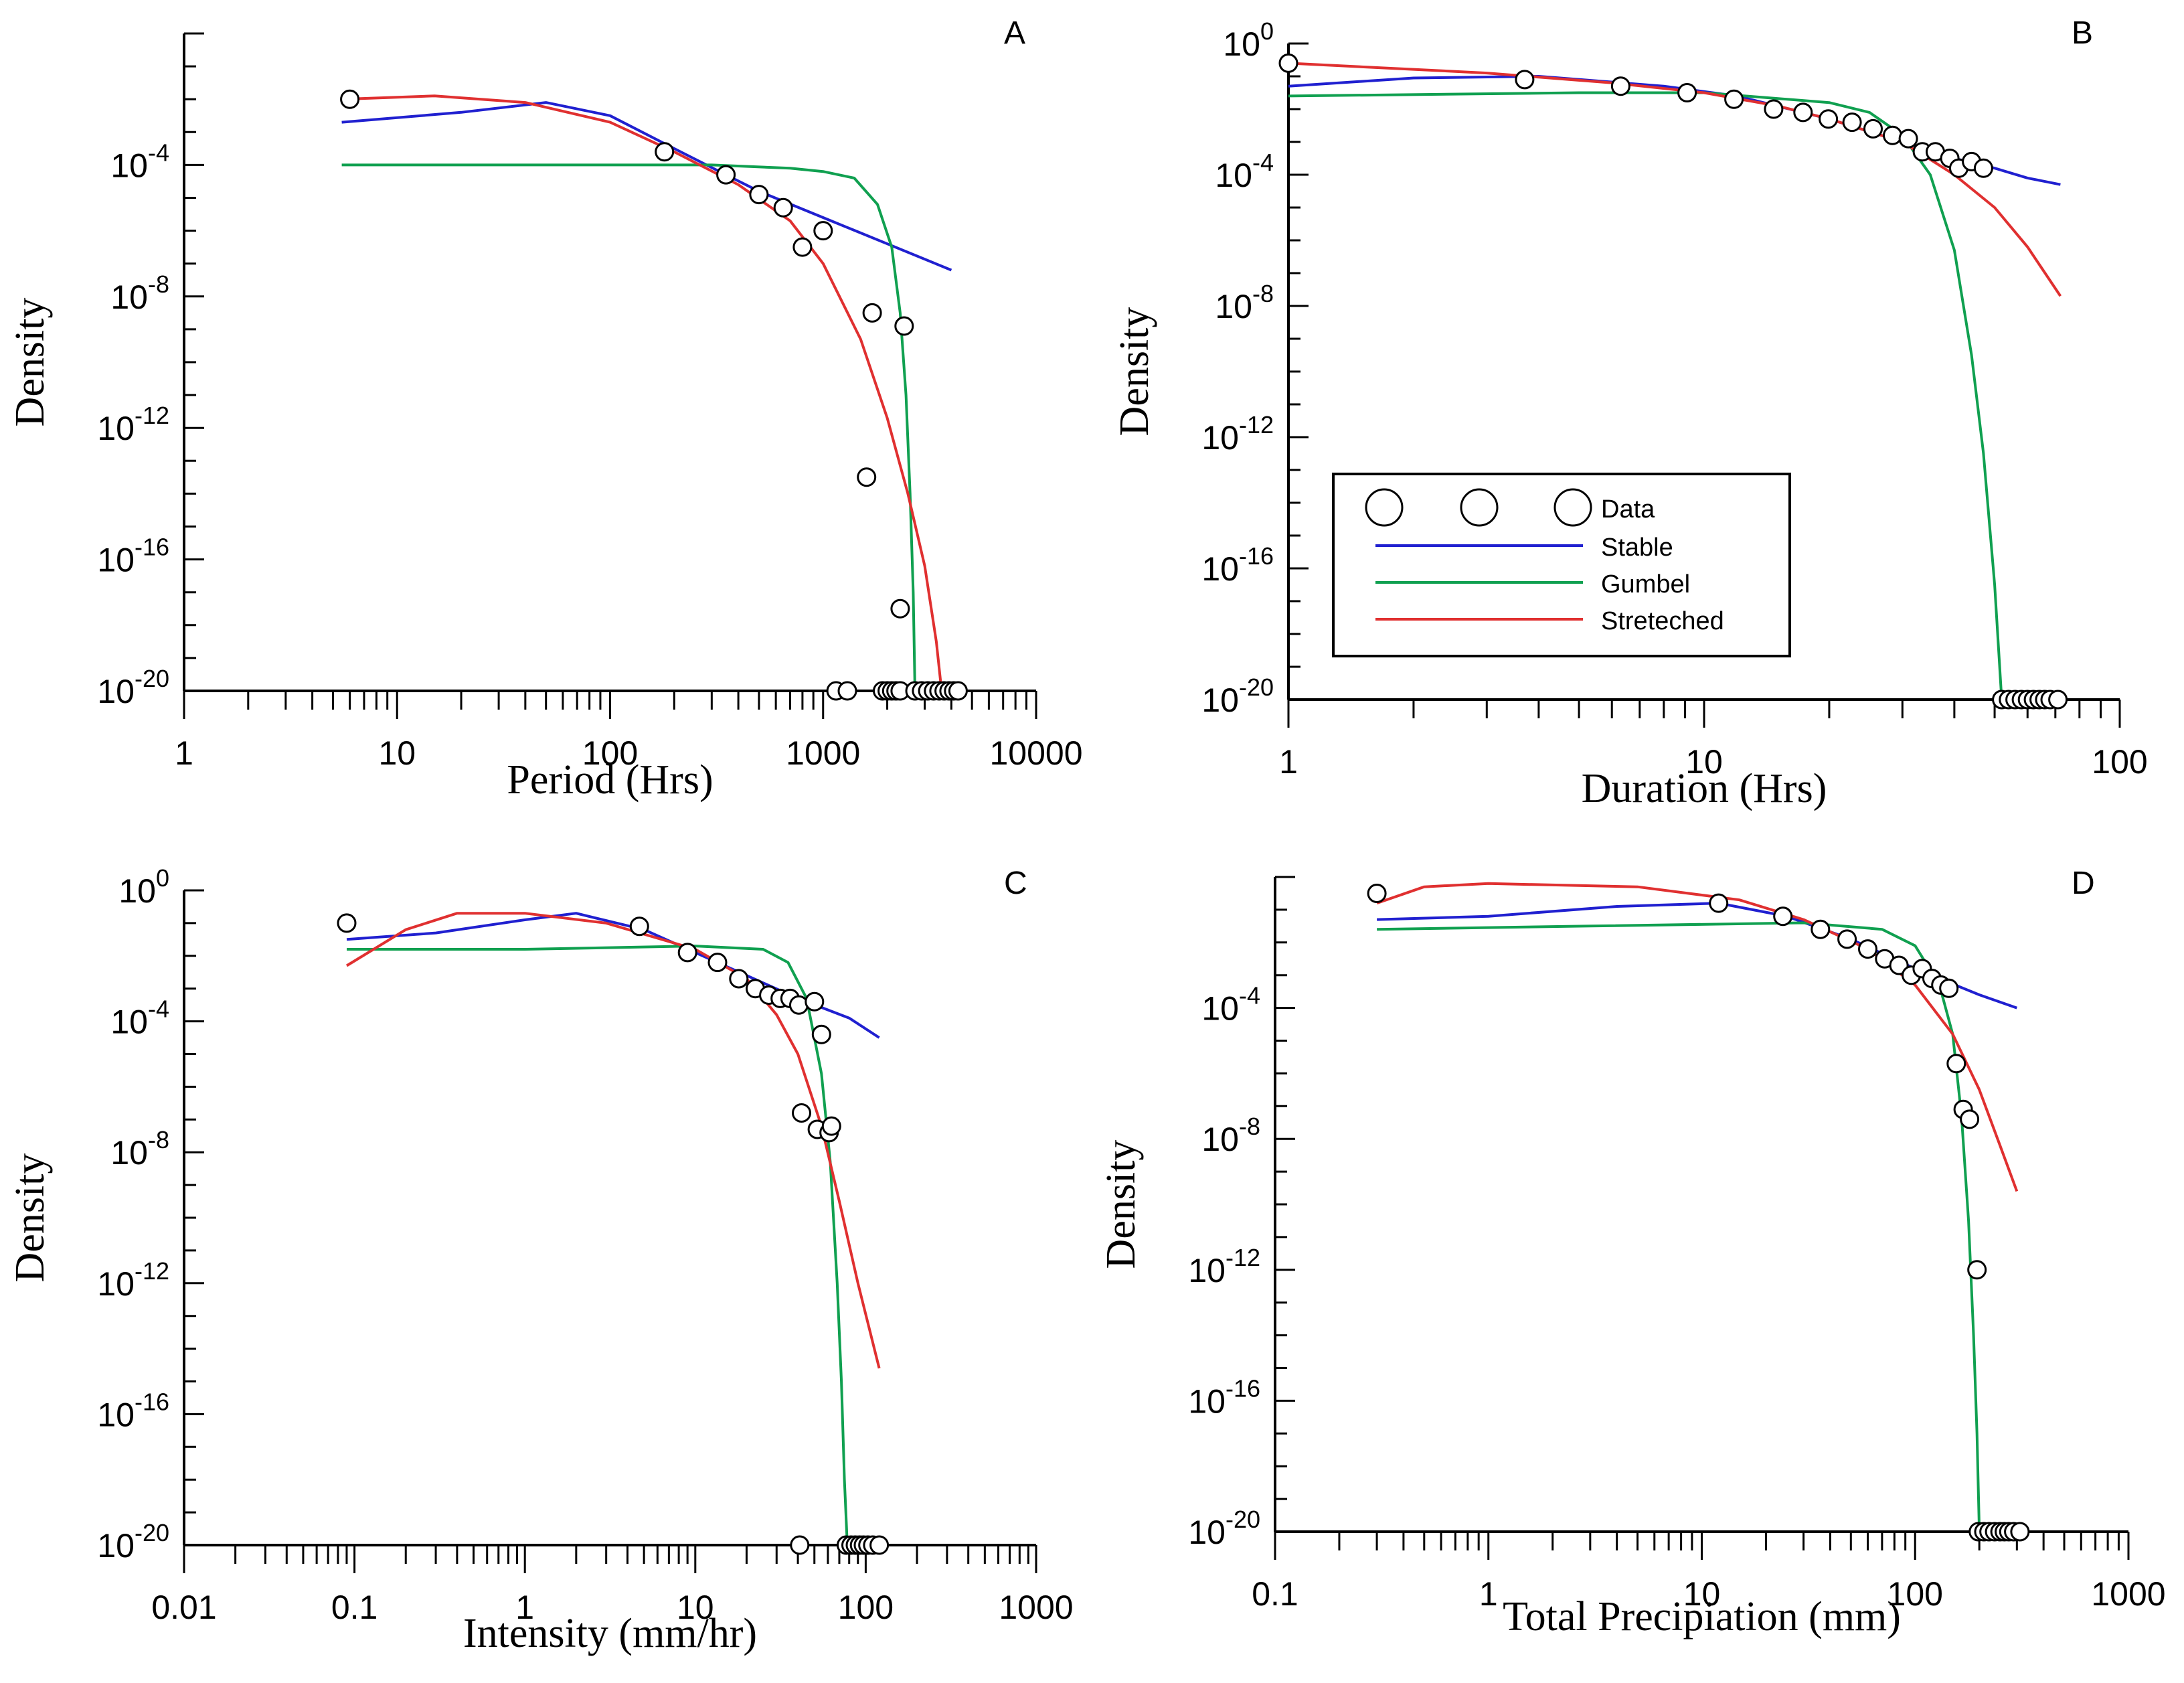 Image resolution: width=2184 pixels, height=1683 pixels. I want to click on legend-label: Streteched, so click(1662, 621).